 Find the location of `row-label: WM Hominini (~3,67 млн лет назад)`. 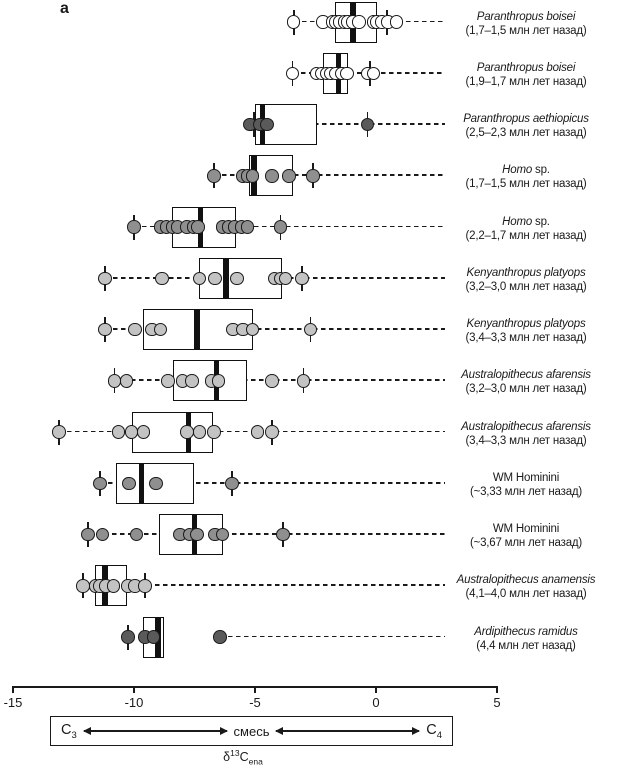

row-label: WM Hominini (~3,67 млн лет назад) is located at coordinates (526, 536).